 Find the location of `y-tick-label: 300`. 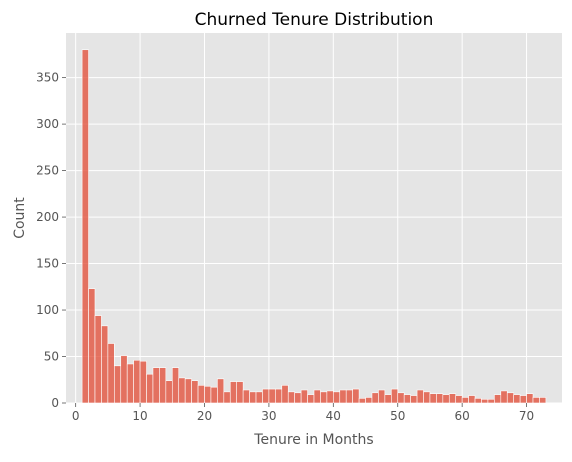

y-tick-label: 300 is located at coordinates (47, 124).